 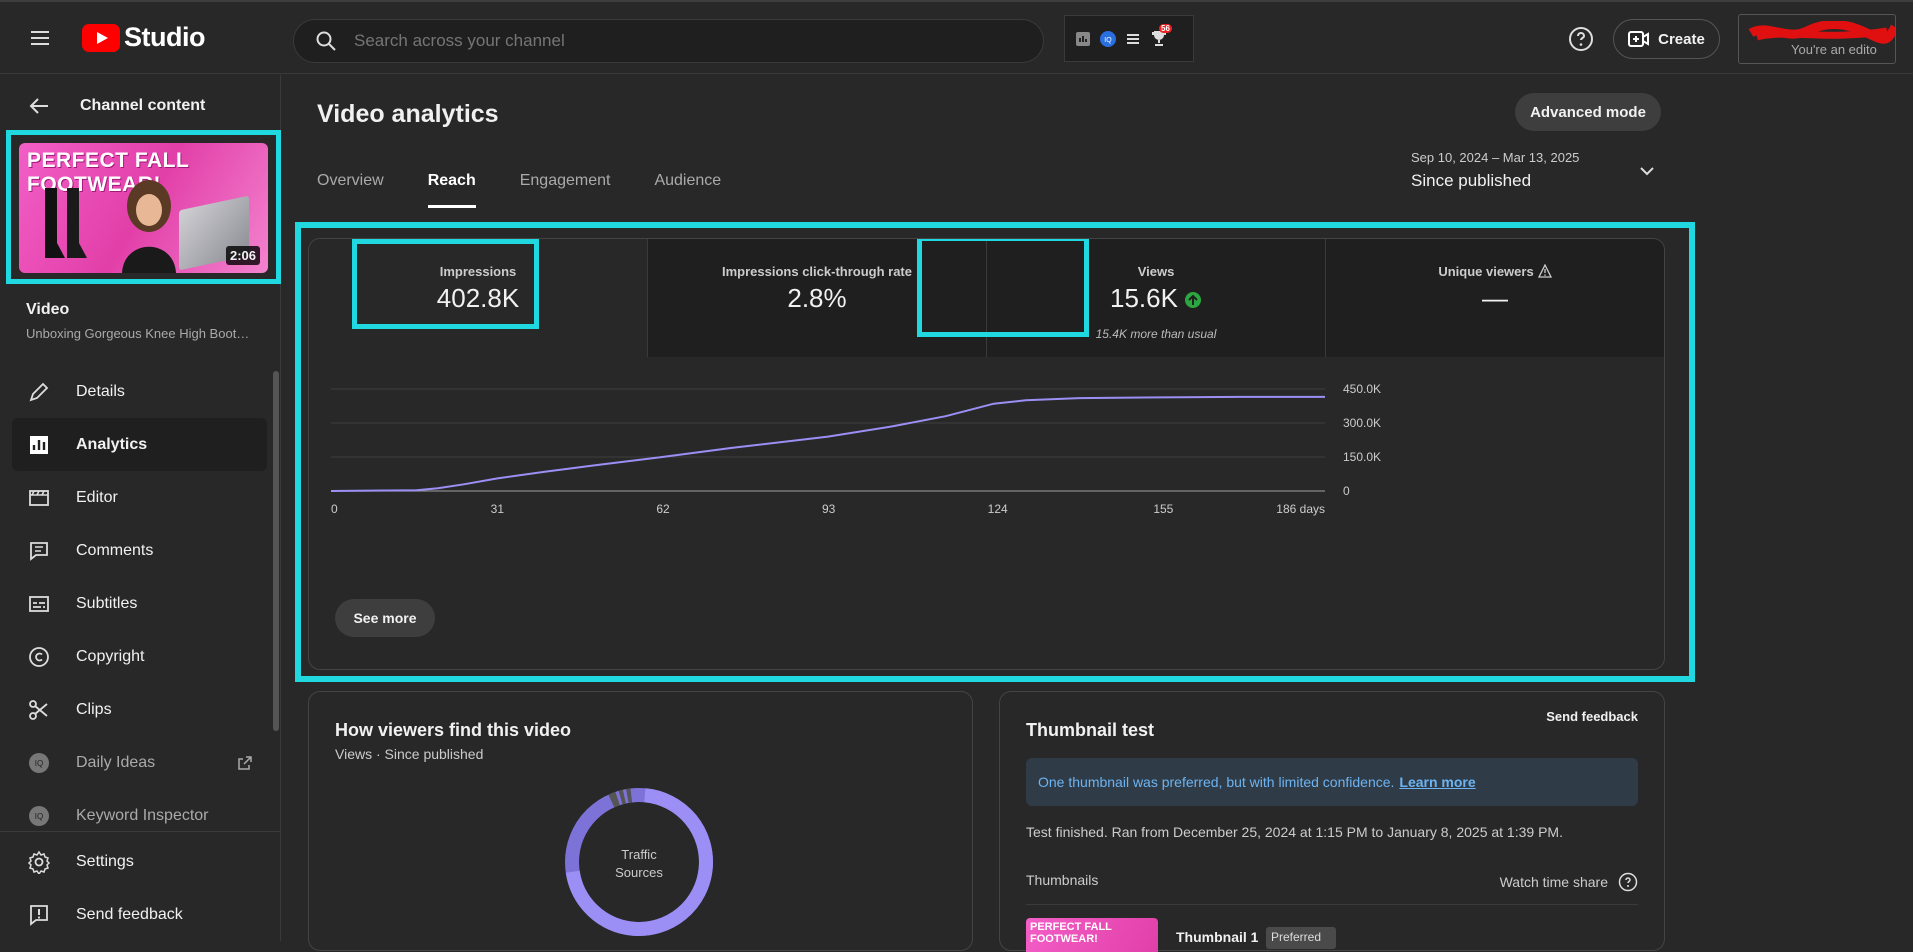 I want to click on sidebar-item-analytics: Analytics, so click(x=139, y=444).